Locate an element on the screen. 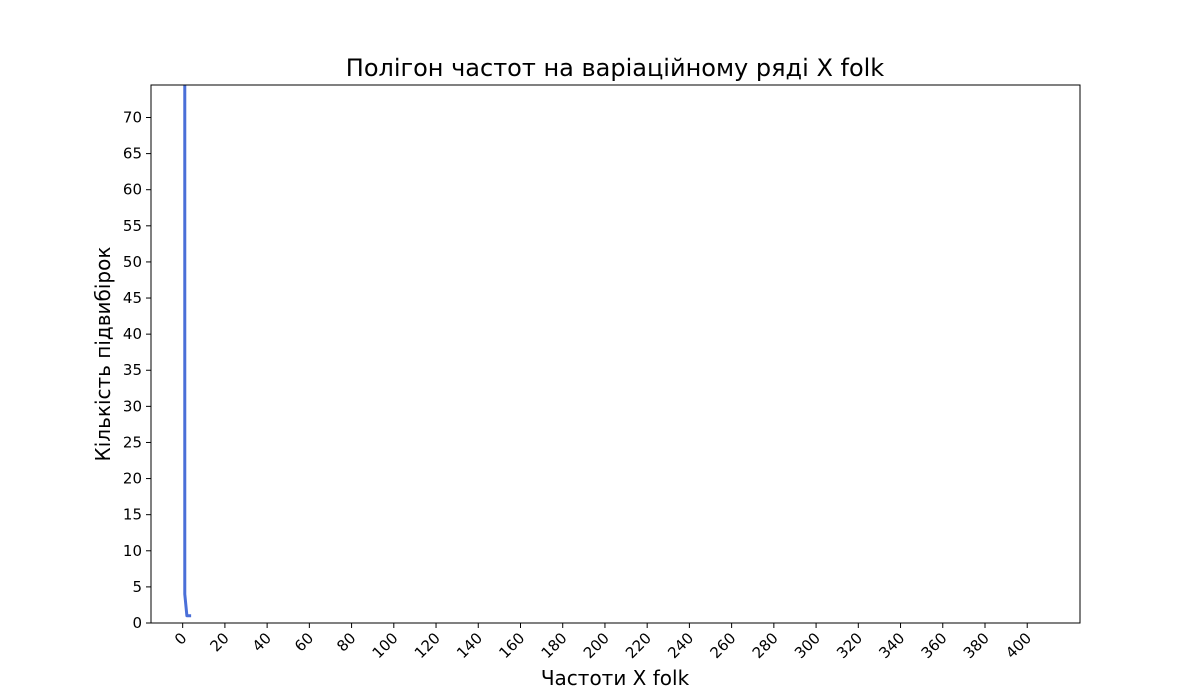 This screenshot has width=1200, height=700. x-tick-label: 340 is located at coordinates (891, 645).